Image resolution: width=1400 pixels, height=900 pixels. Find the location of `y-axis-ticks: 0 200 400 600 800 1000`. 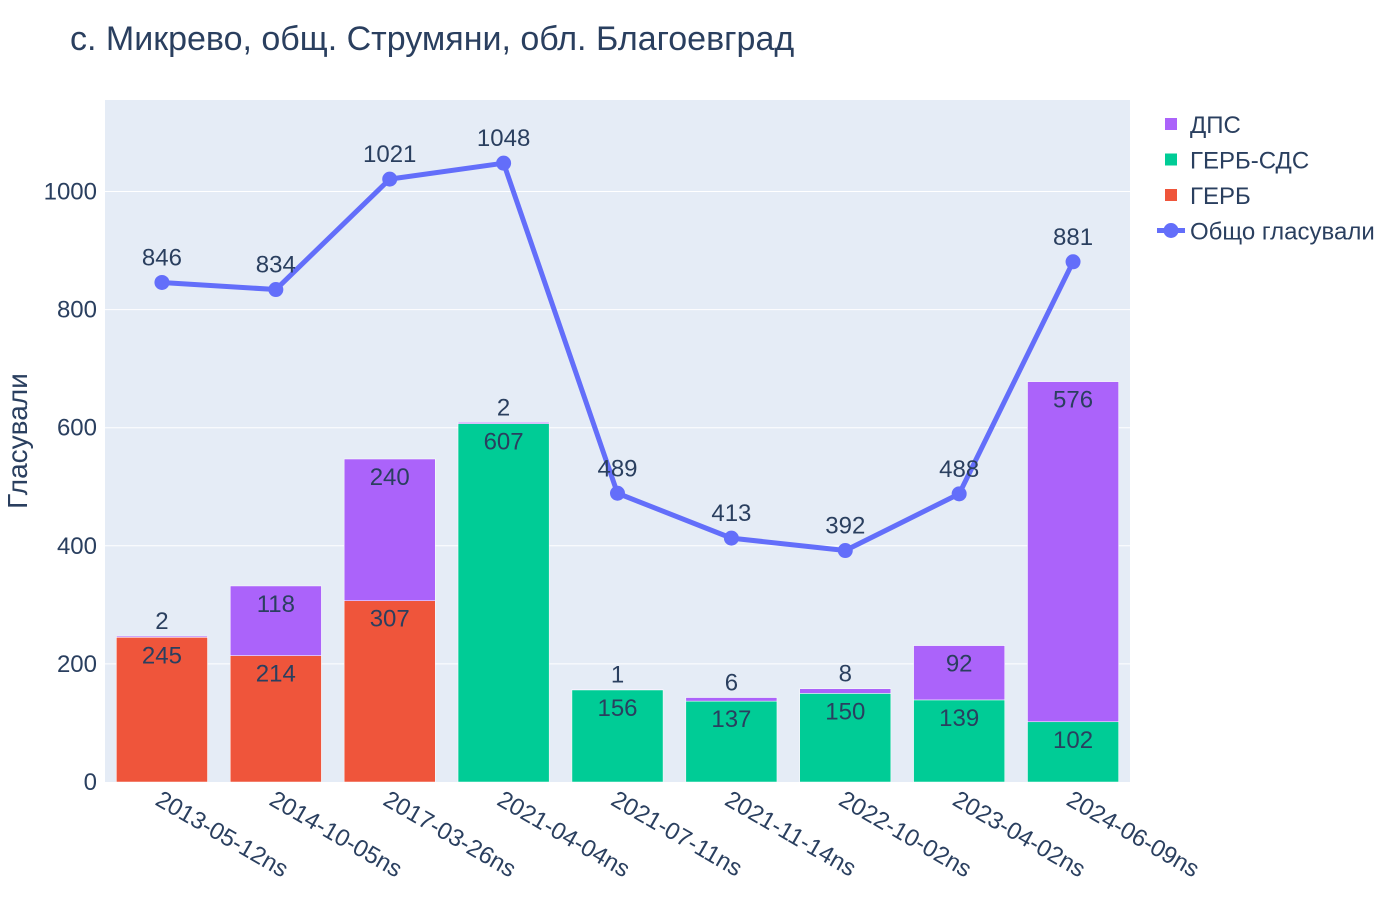

y-axis-ticks: 0 200 400 600 800 1000 is located at coordinates (70, 487).